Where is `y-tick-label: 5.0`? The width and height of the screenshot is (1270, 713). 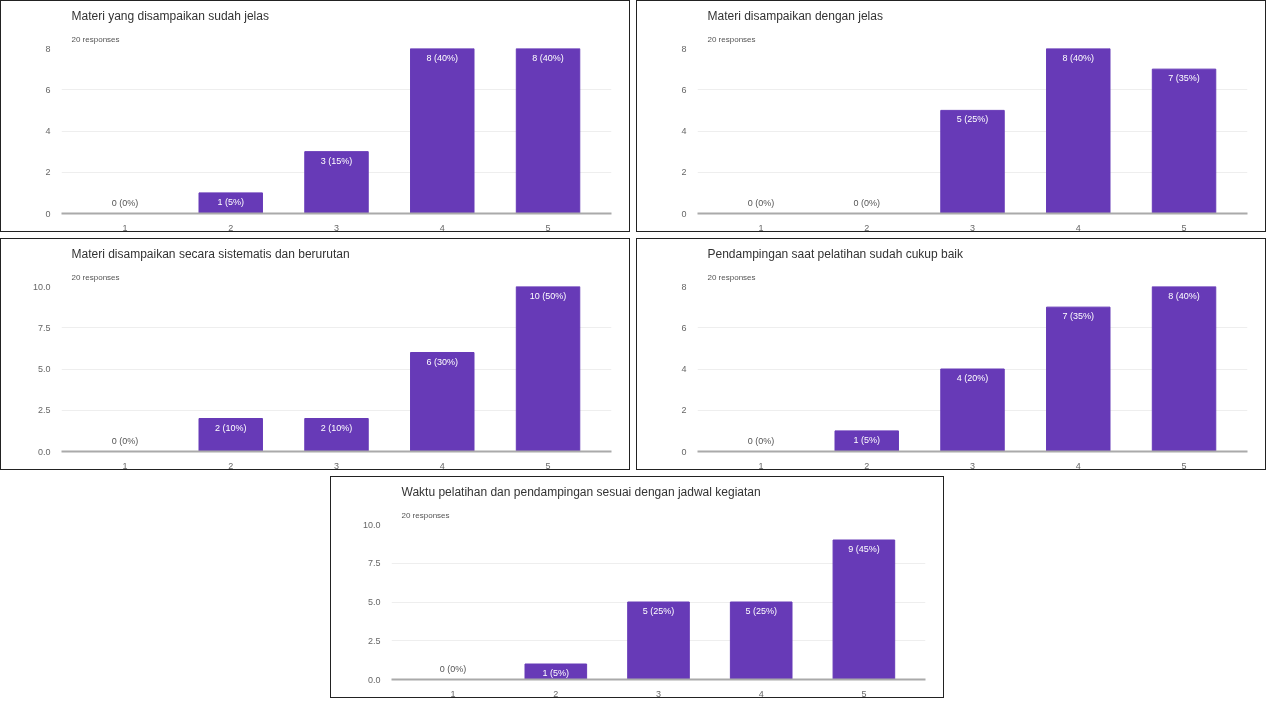 y-tick-label: 5.0 is located at coordinates (44, 369).